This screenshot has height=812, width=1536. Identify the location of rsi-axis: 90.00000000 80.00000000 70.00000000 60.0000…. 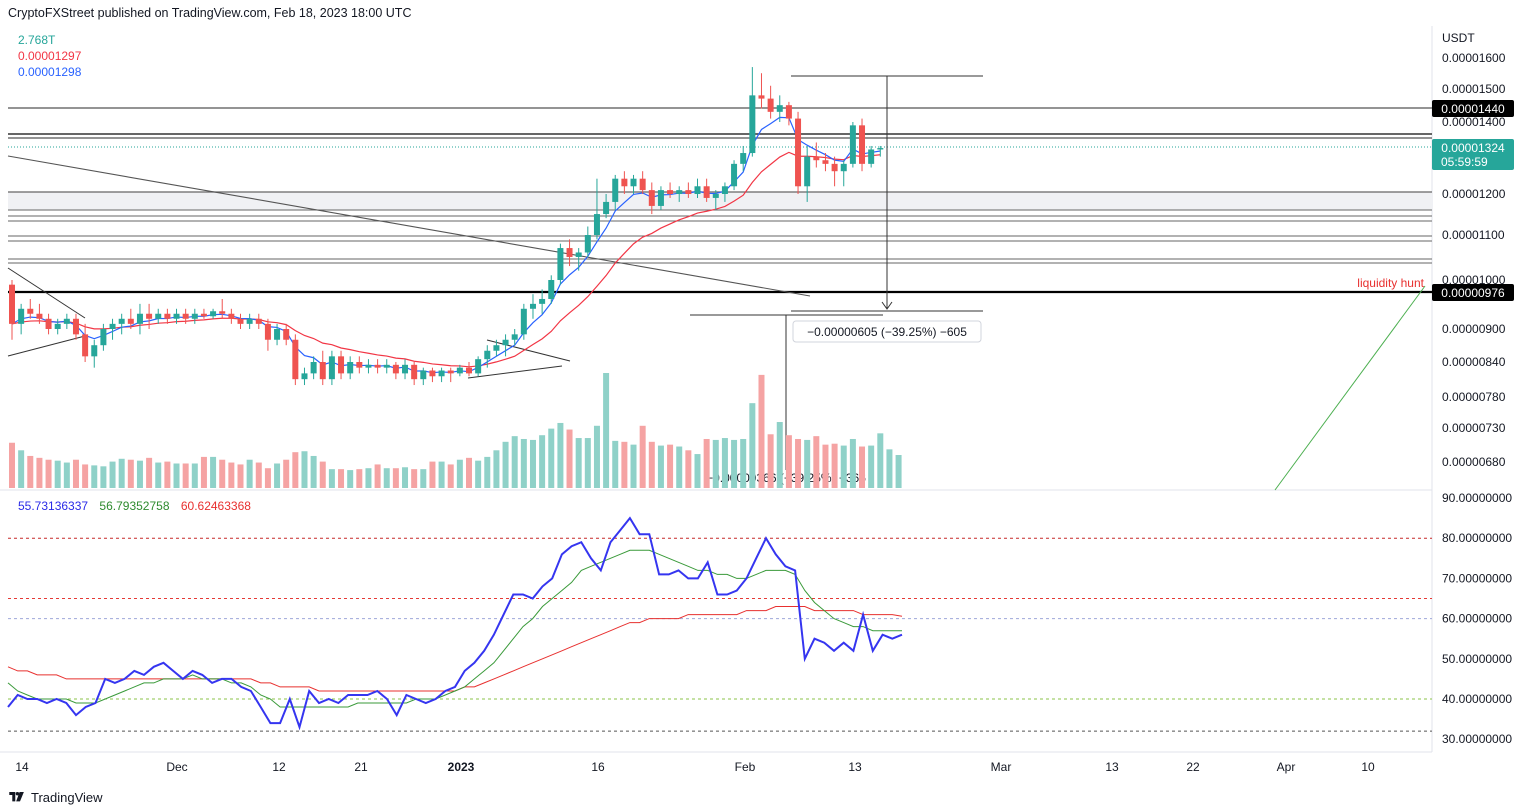
(1477, 618).